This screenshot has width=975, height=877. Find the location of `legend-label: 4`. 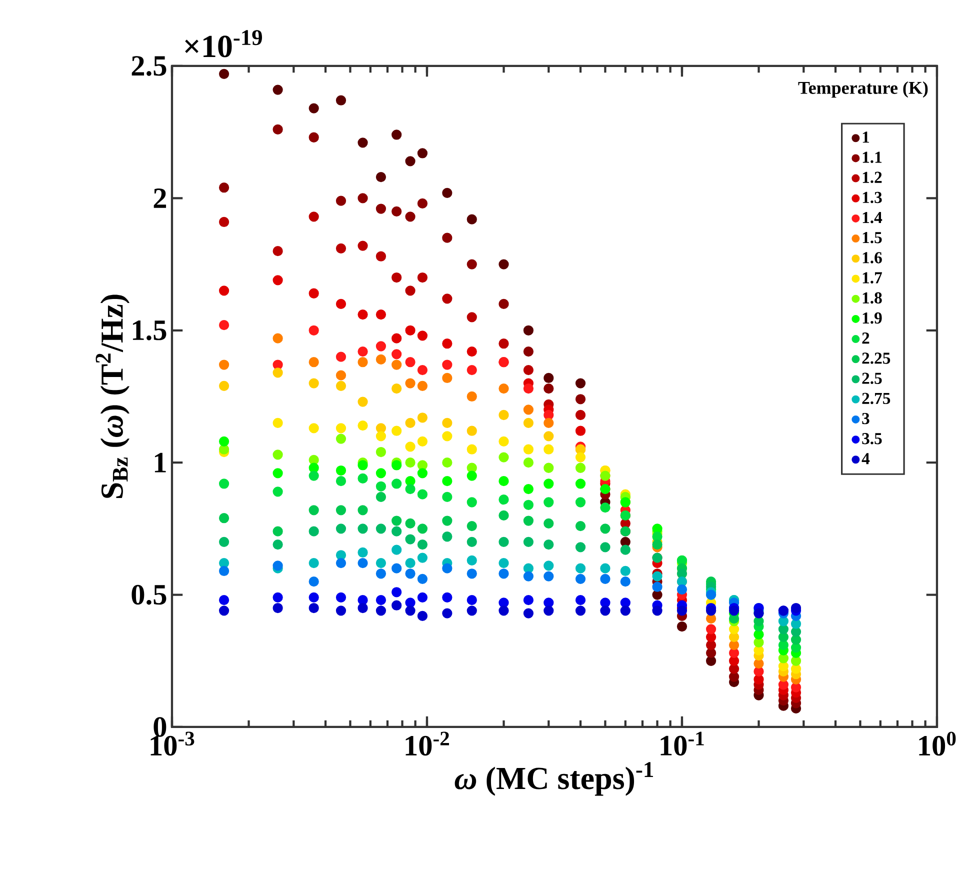

legend-label: 4 is located at coordinates (866, 458).